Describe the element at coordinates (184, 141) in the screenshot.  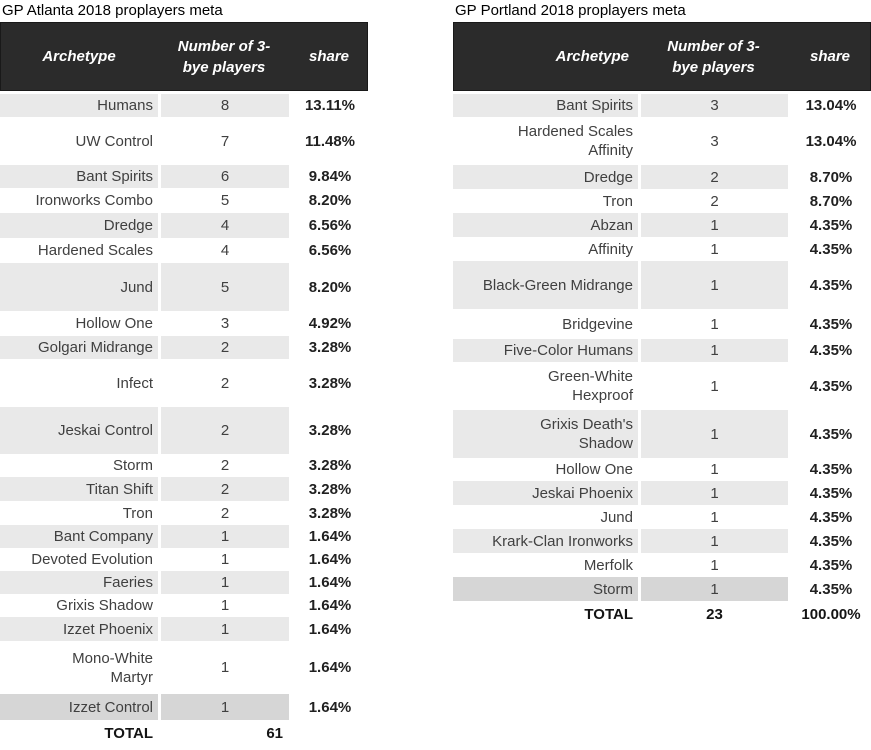
I see `table-row: UW Control 7 11.48%` at that location.